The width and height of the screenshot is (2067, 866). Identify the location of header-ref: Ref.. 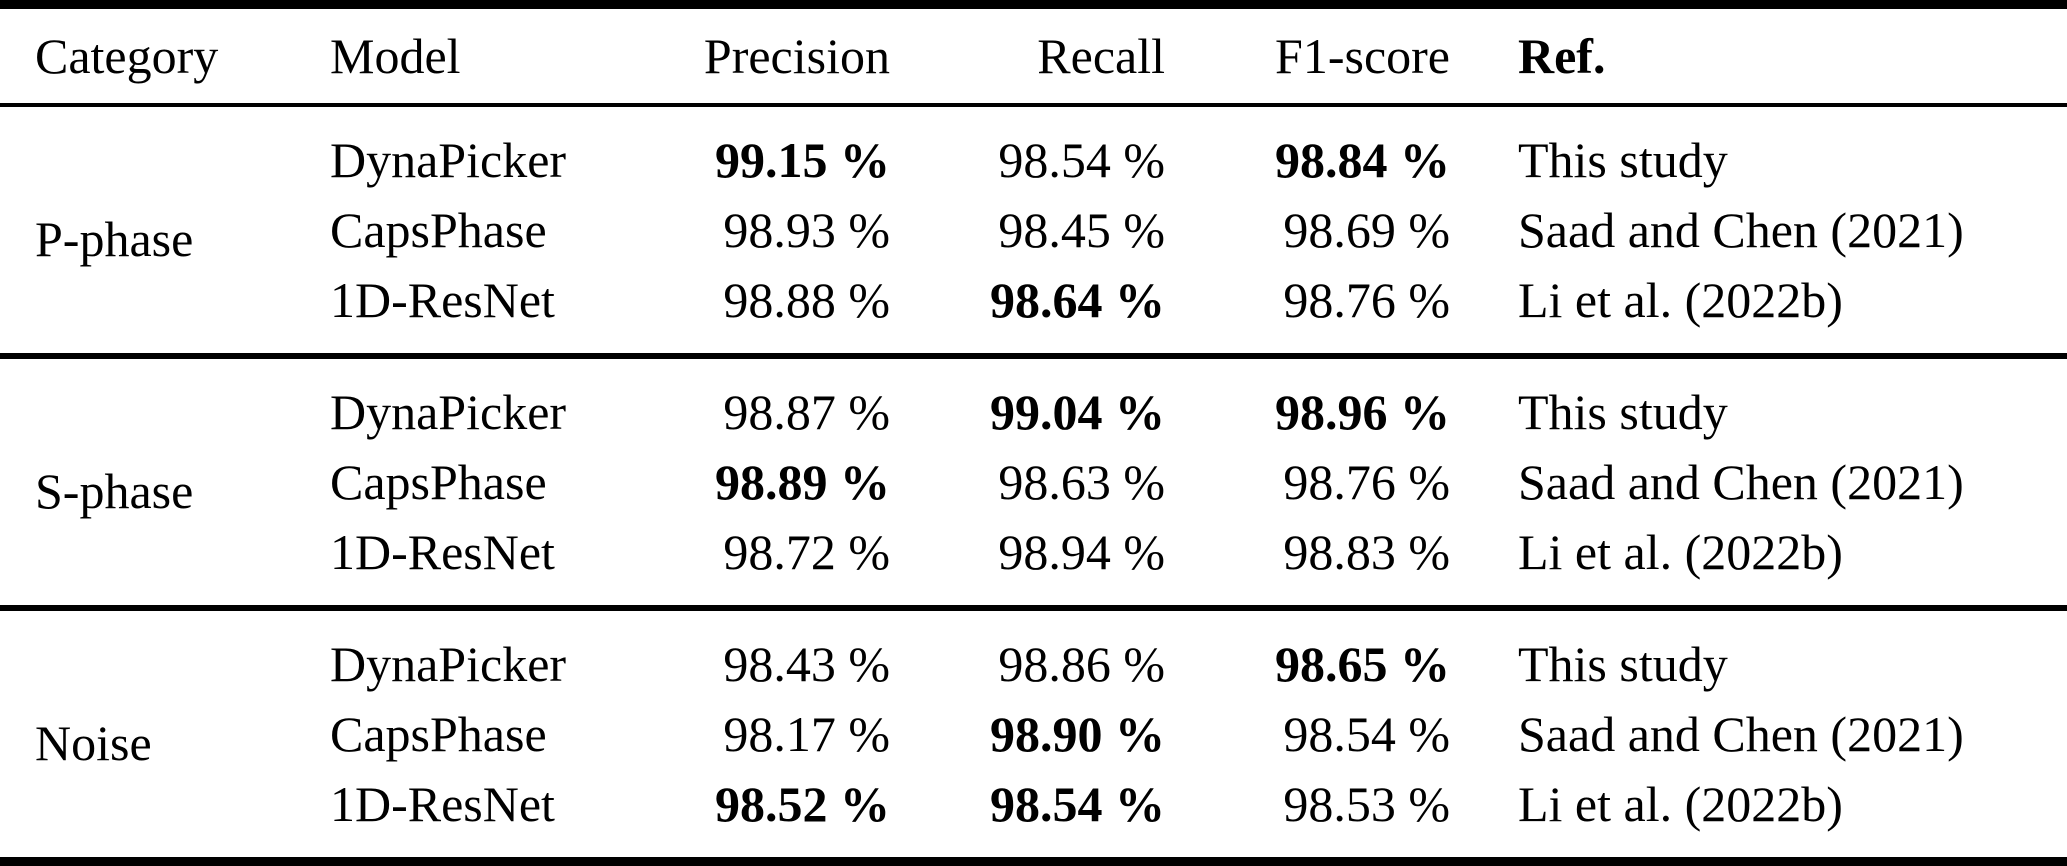
(1562, 56).